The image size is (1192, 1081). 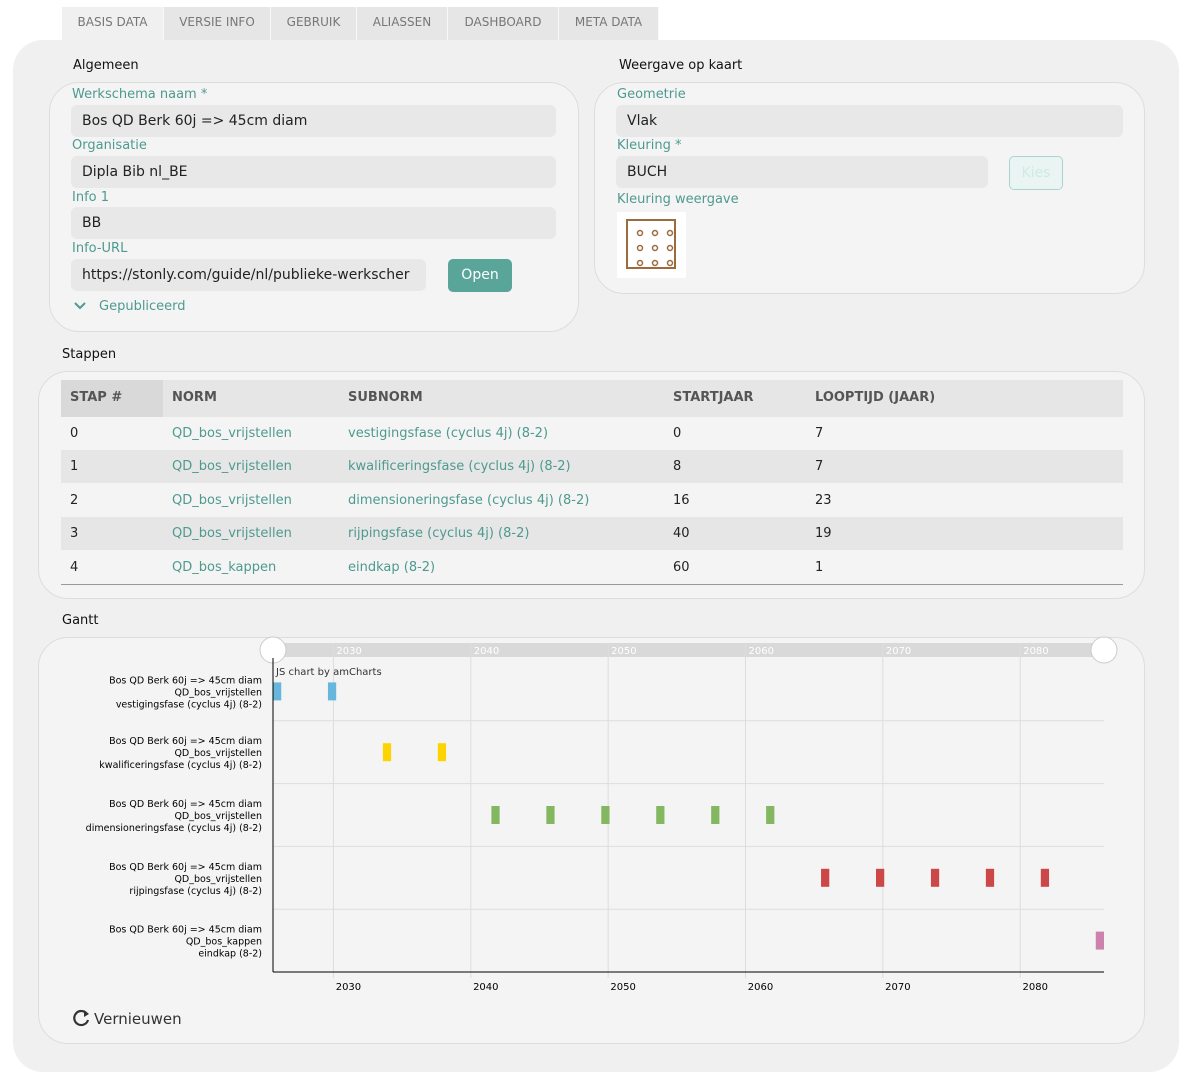 I want to click on column-header: STAP #, so click(x=96, y=397).